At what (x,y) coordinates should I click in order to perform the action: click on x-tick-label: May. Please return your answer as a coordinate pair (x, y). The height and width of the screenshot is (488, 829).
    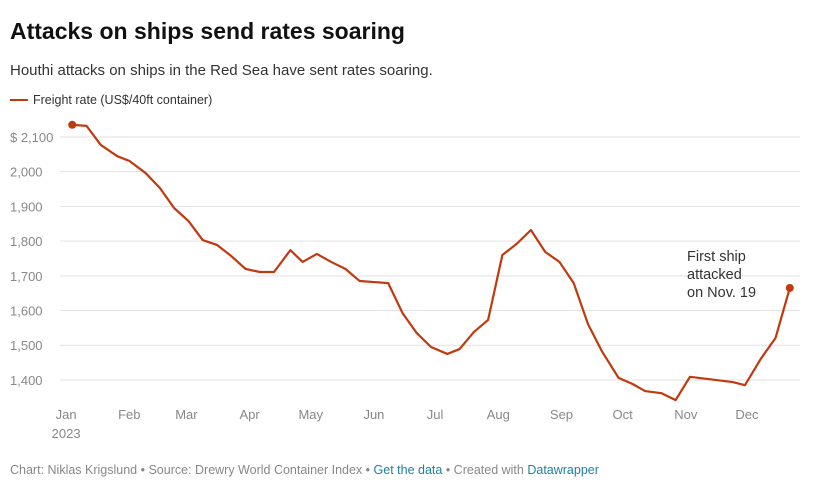
    Looking at the image, I should click on (310, 414).